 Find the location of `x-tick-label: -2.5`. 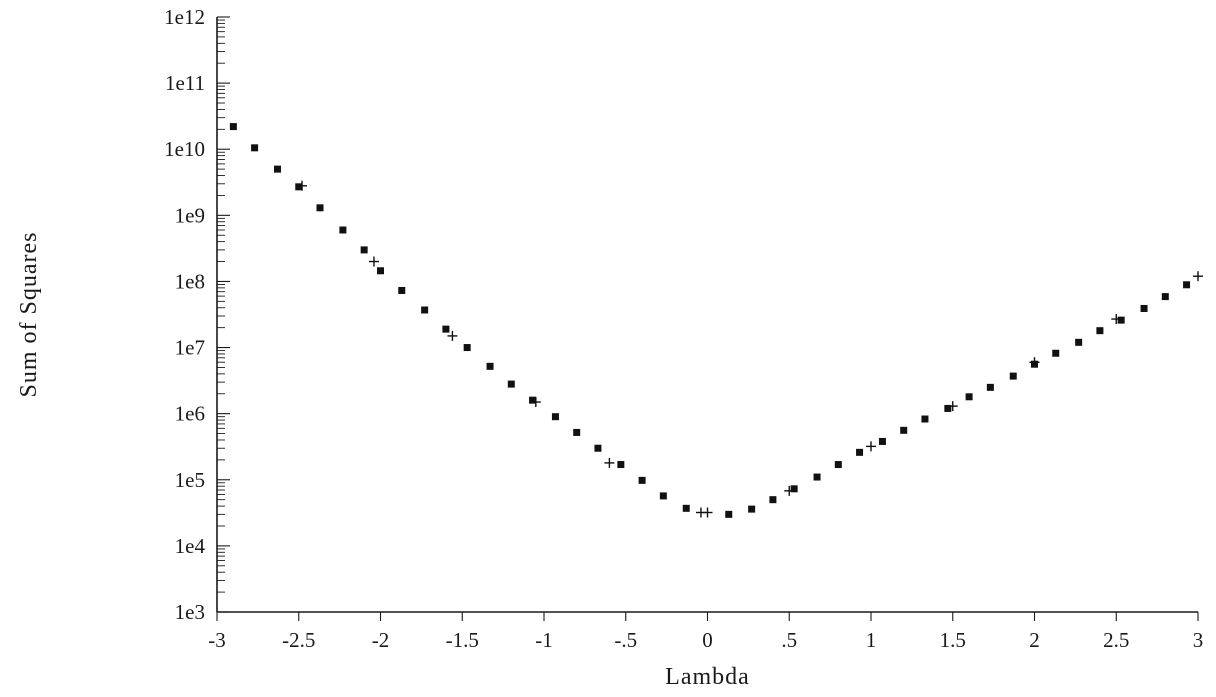

x-tick-label: -2.5 is located at coordinates (298, 640).